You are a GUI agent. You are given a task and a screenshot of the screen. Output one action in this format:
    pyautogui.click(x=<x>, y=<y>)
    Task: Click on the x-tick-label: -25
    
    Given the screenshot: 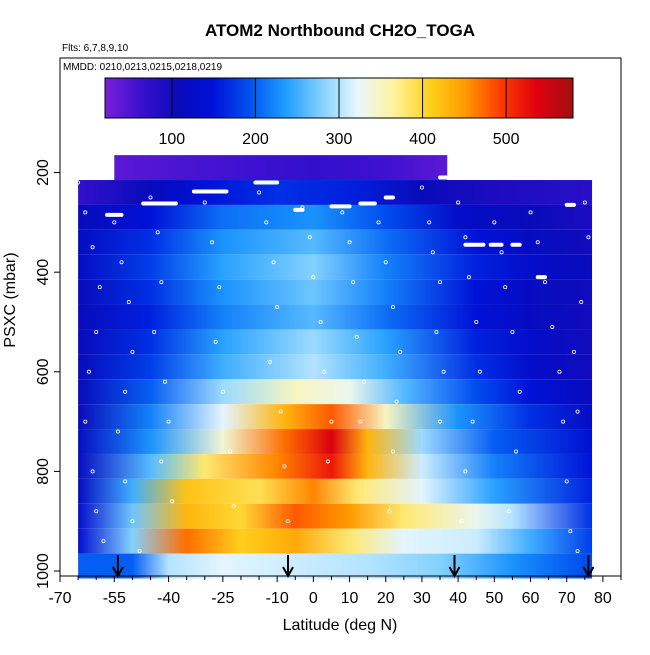 What is the action you would take?
    pyautogui.click(x=222, y=598)
    